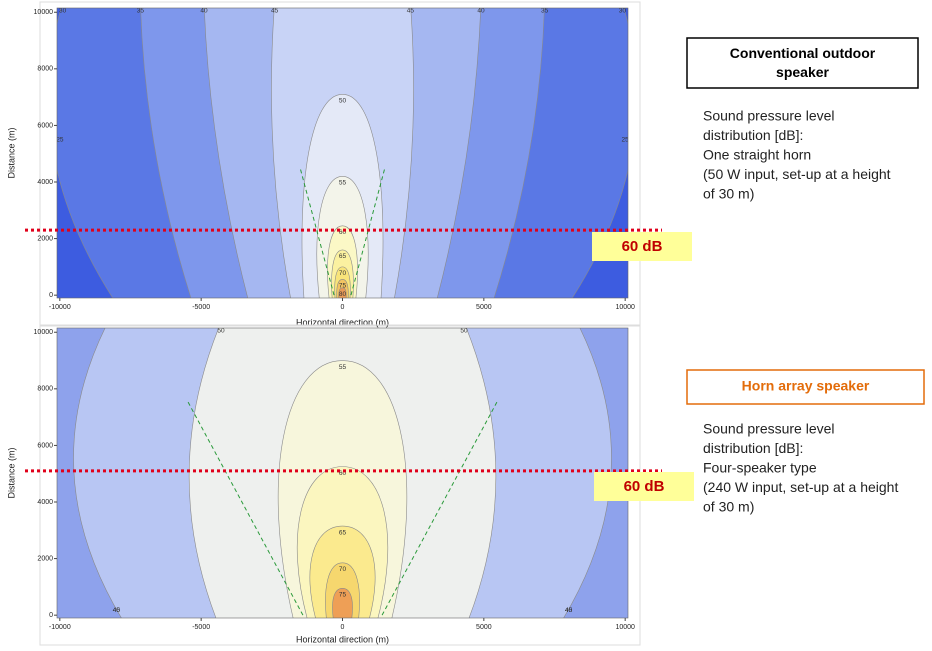 This screenshot has height=651, width=932. Describe the element at coordinates (757, 155) in the screenshot. I see `description-line: One straight horn` at that location.